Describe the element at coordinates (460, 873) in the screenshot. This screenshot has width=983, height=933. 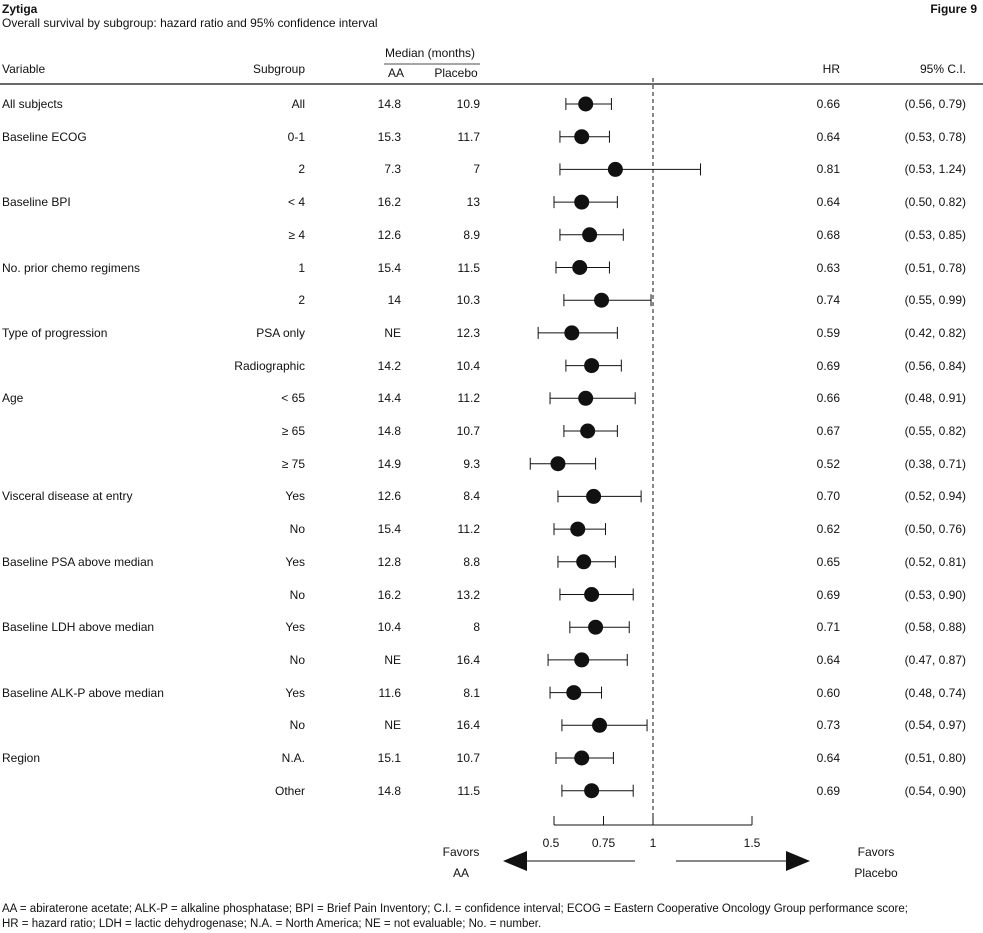
I see `favors-left-label-2: AA` at that location.